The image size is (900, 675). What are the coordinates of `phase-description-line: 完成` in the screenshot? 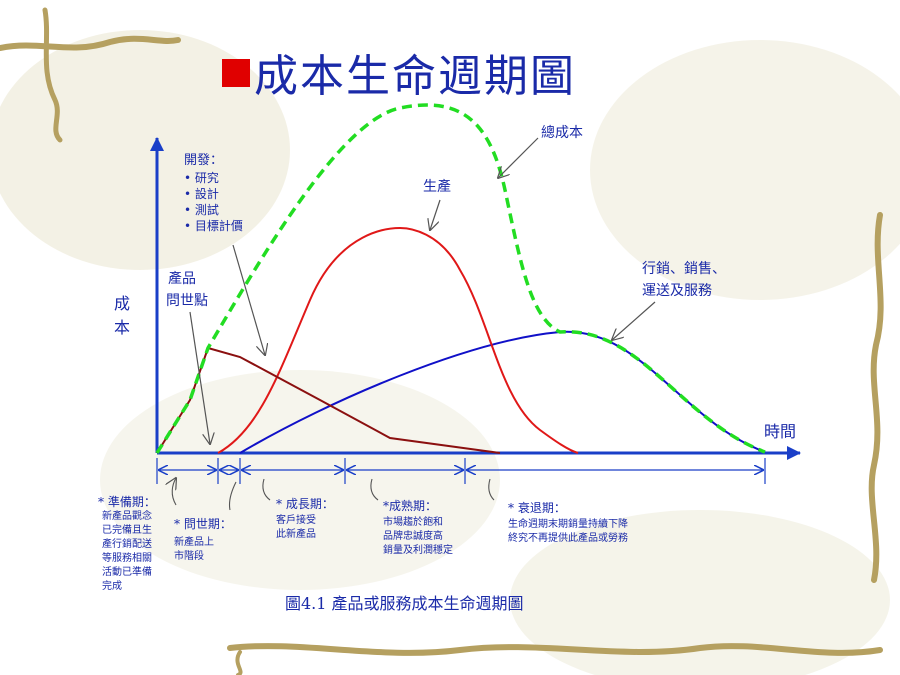 It's located at (112, 586).